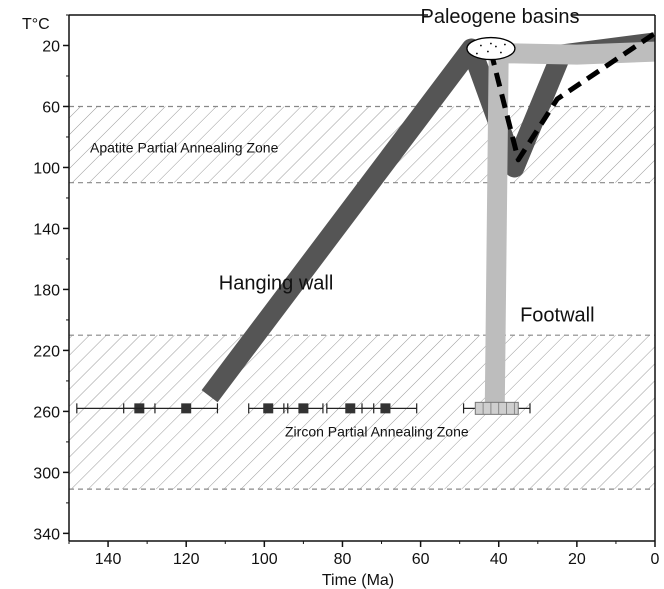  What do you see at coordinates (46, 534) in the screenshot?
I see `y-tick-label: 340` at bounding box center [46, 534].